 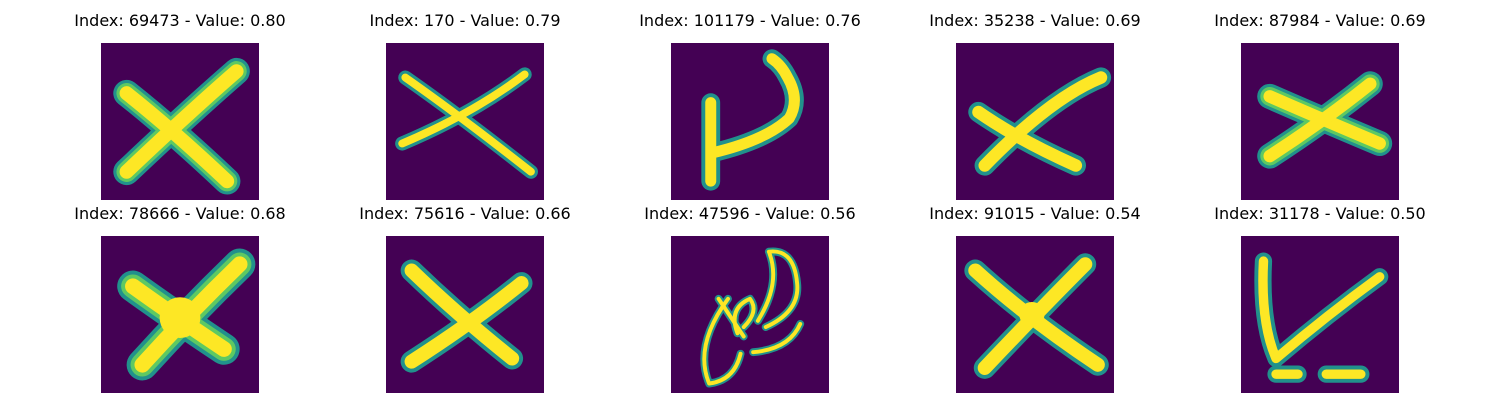 What do you see at coordinates (1321, 317) in the screenshot?
I see `glyph-check-underline-image` at bounding box center [1321, 317].